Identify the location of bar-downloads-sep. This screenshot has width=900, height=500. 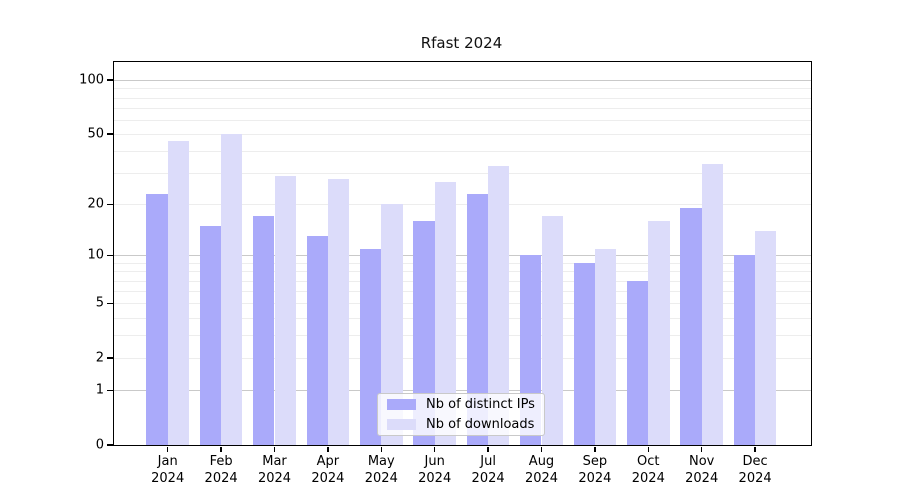
(605, 346).